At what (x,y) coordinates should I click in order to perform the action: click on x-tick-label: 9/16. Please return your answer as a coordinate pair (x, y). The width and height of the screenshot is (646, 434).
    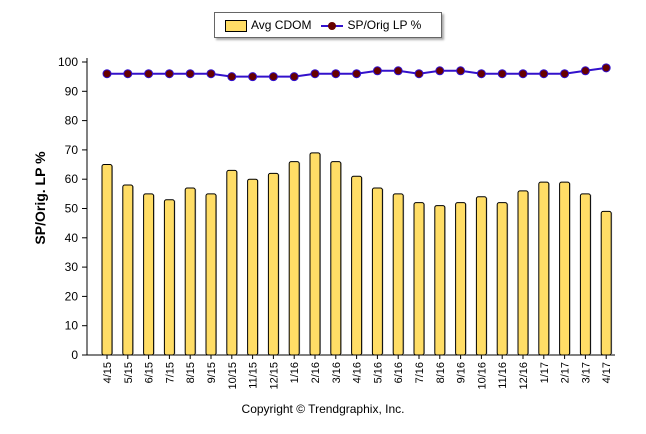
    Looking at the image, I should click on (462, 372).